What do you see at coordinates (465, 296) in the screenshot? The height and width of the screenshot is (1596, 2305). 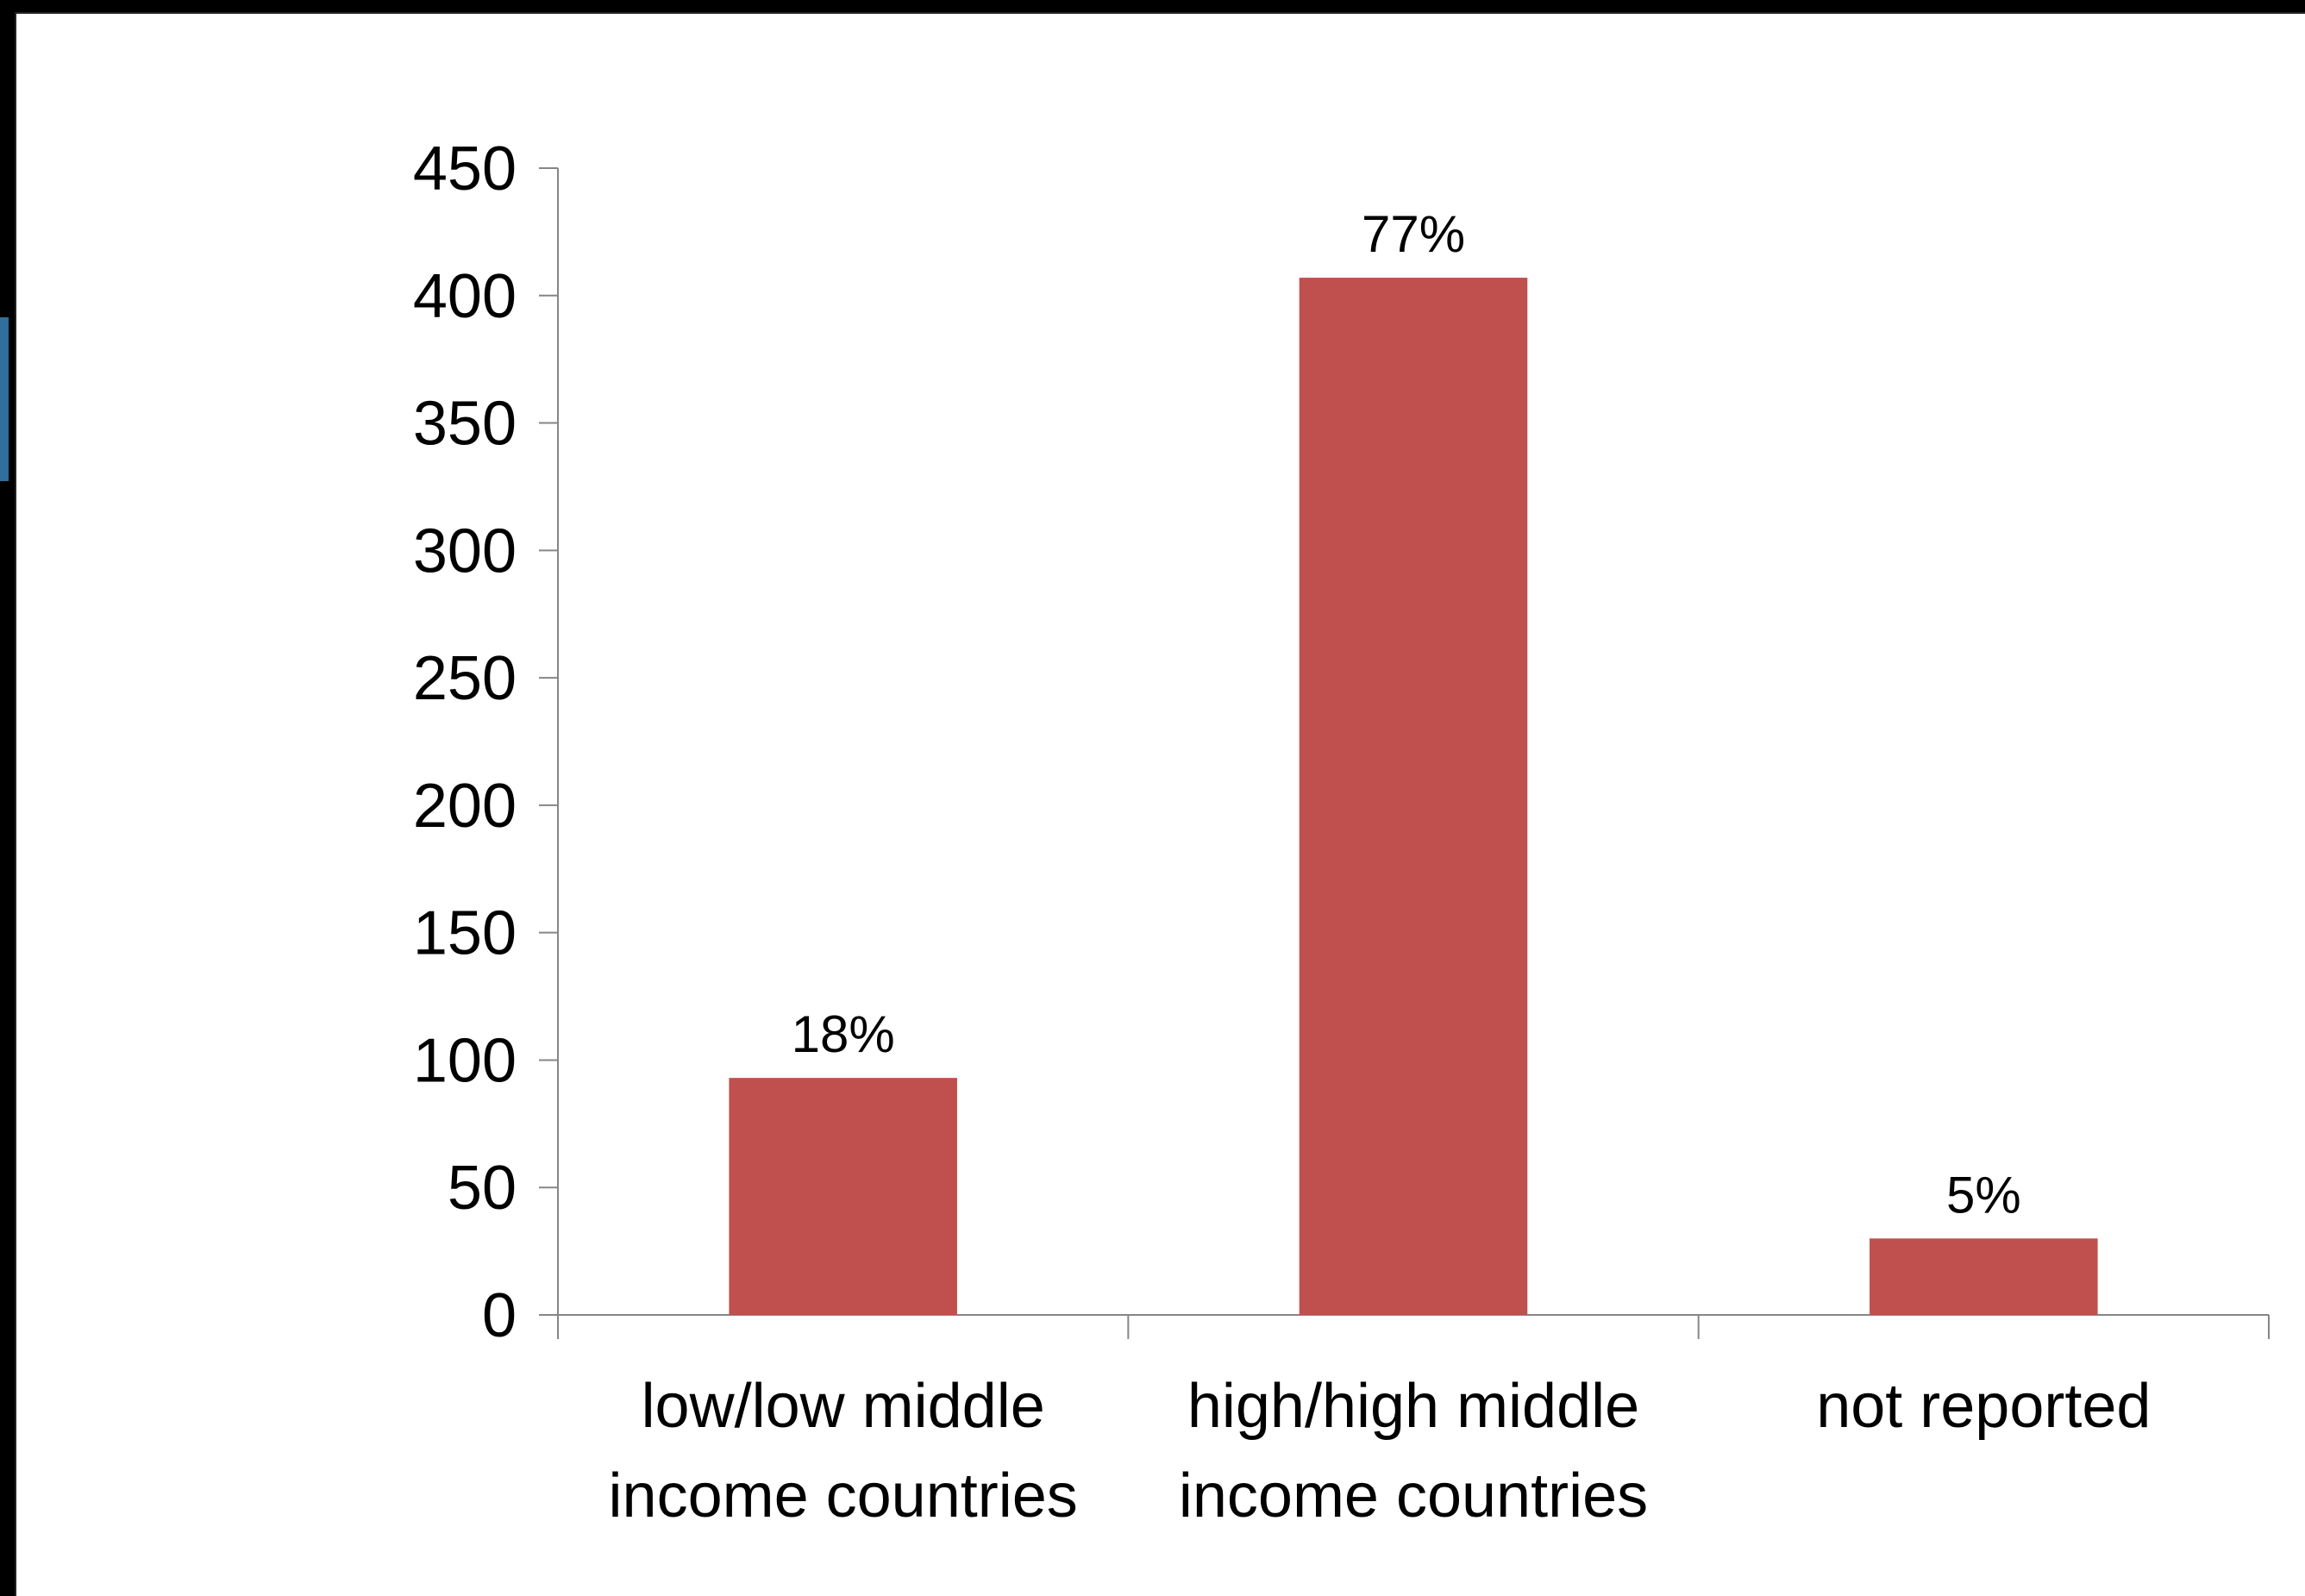 I see `y-tick-label: 400` at bounding box center [465, 296].